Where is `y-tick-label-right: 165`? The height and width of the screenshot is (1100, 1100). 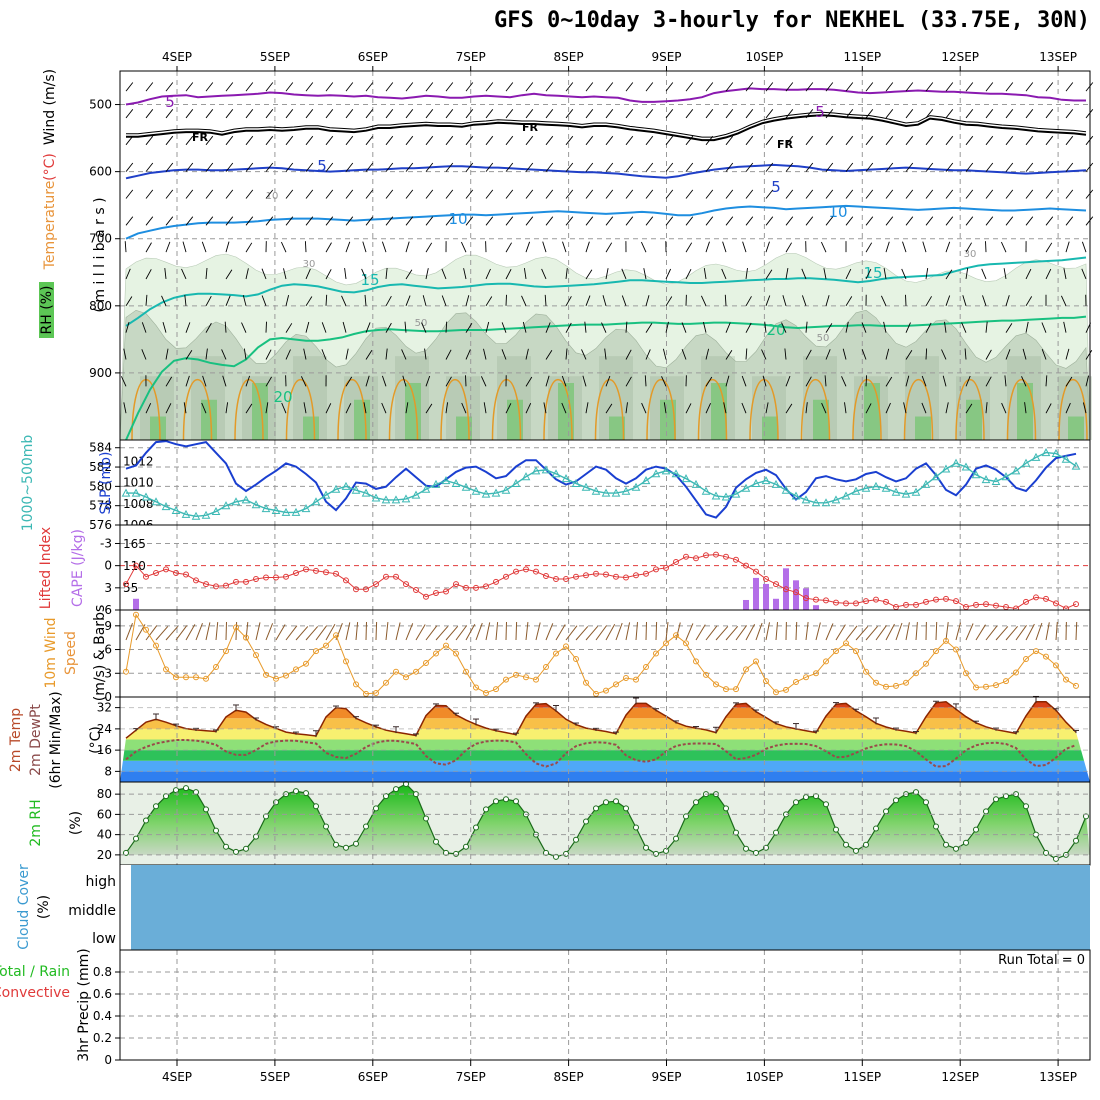 y-tick-label-right: 165 is located at coordinates (134, 544).